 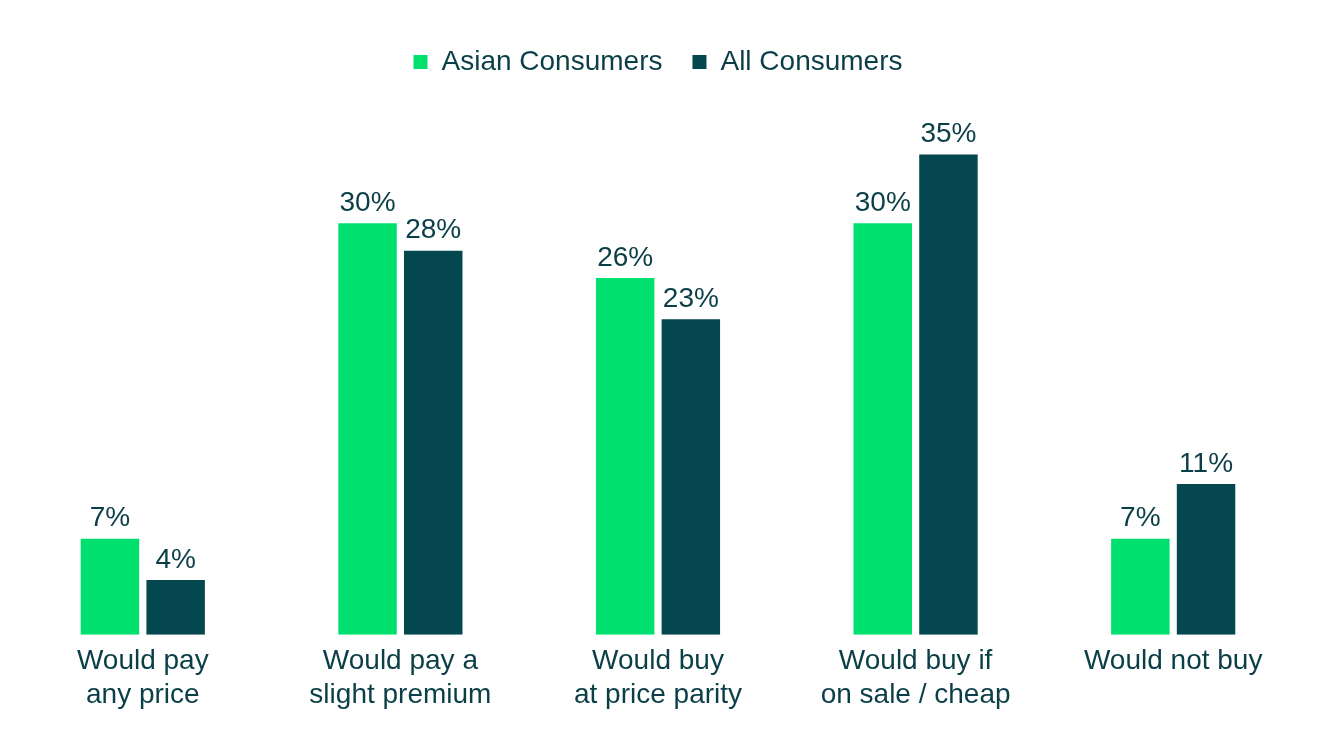 I want to click on legend-label: All Consumers, so click(x=811, y=60).